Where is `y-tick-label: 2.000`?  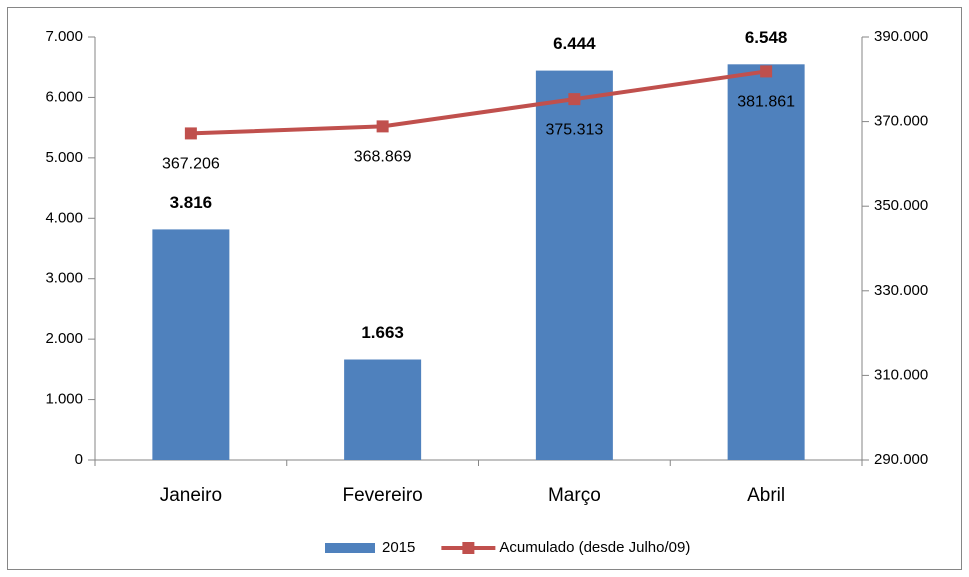
y-tick-label: 2.000 is located at coordinates (64, 338).